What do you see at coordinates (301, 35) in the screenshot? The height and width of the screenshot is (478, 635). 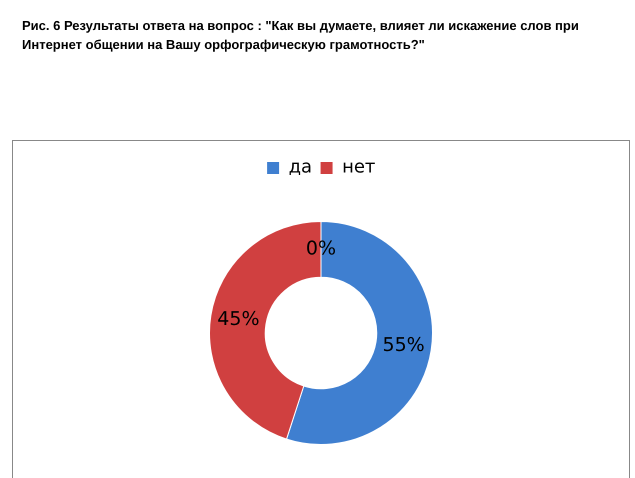 I see `chart-title: Рис. 6 Результаты ответа на вопрос : "Как вы думаете, влияет ли искажение слов при Интернет общении на Вашу орфографическую грамотность?"` at bounding box center [301, 35].